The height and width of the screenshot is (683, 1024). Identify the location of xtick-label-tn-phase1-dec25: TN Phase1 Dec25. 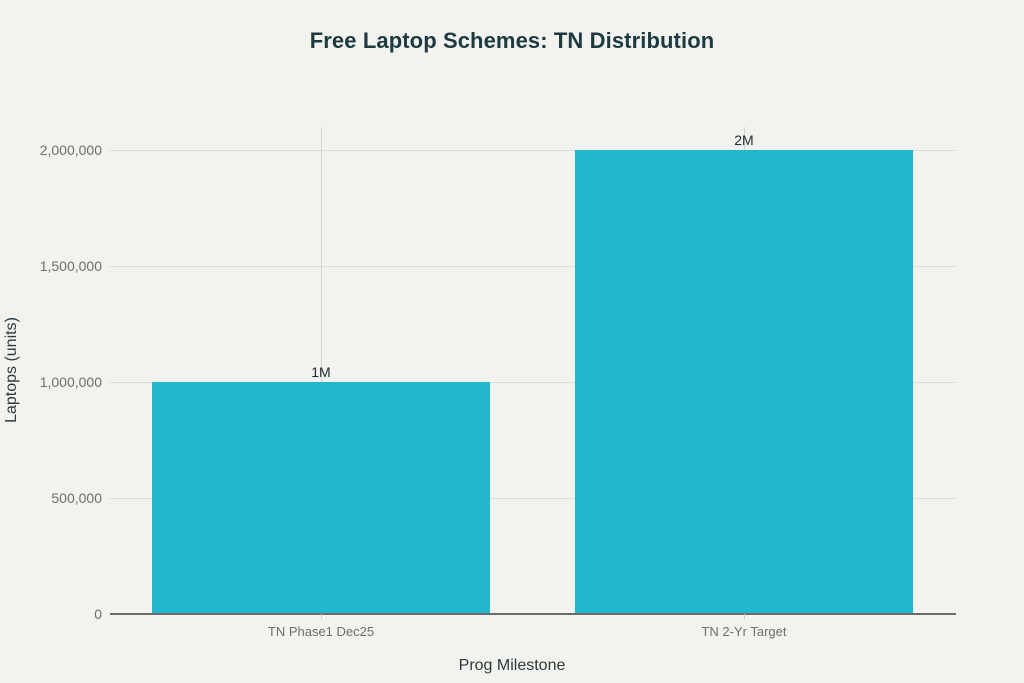
(321, 631).